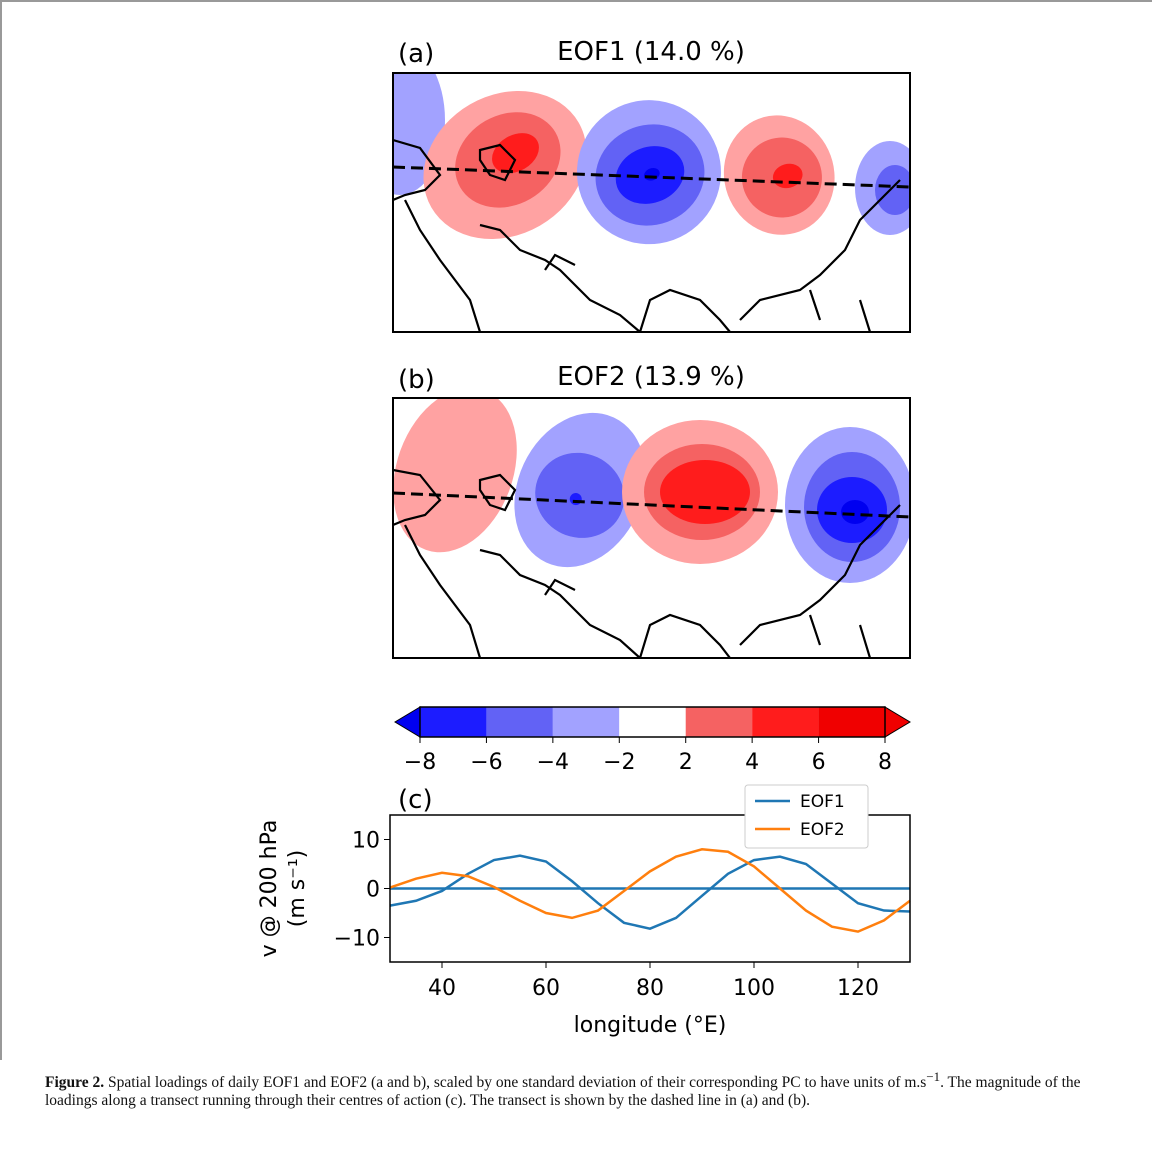  What do you see at coordinates (754, 988) in the screenshot?
I see `x-tick-label: 100` at bounding box center [754, 988].